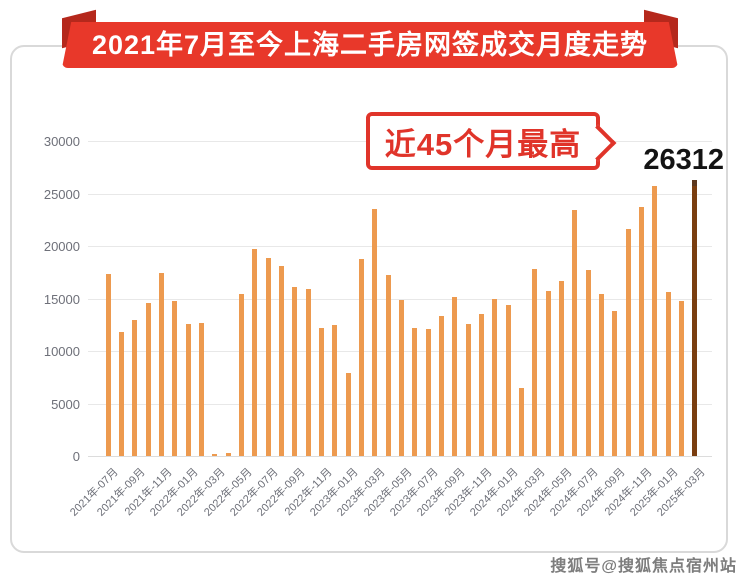 The image size is (740, 577). I want to click on peak-callout-bubble: 近45个月最高, so click(491, 141).